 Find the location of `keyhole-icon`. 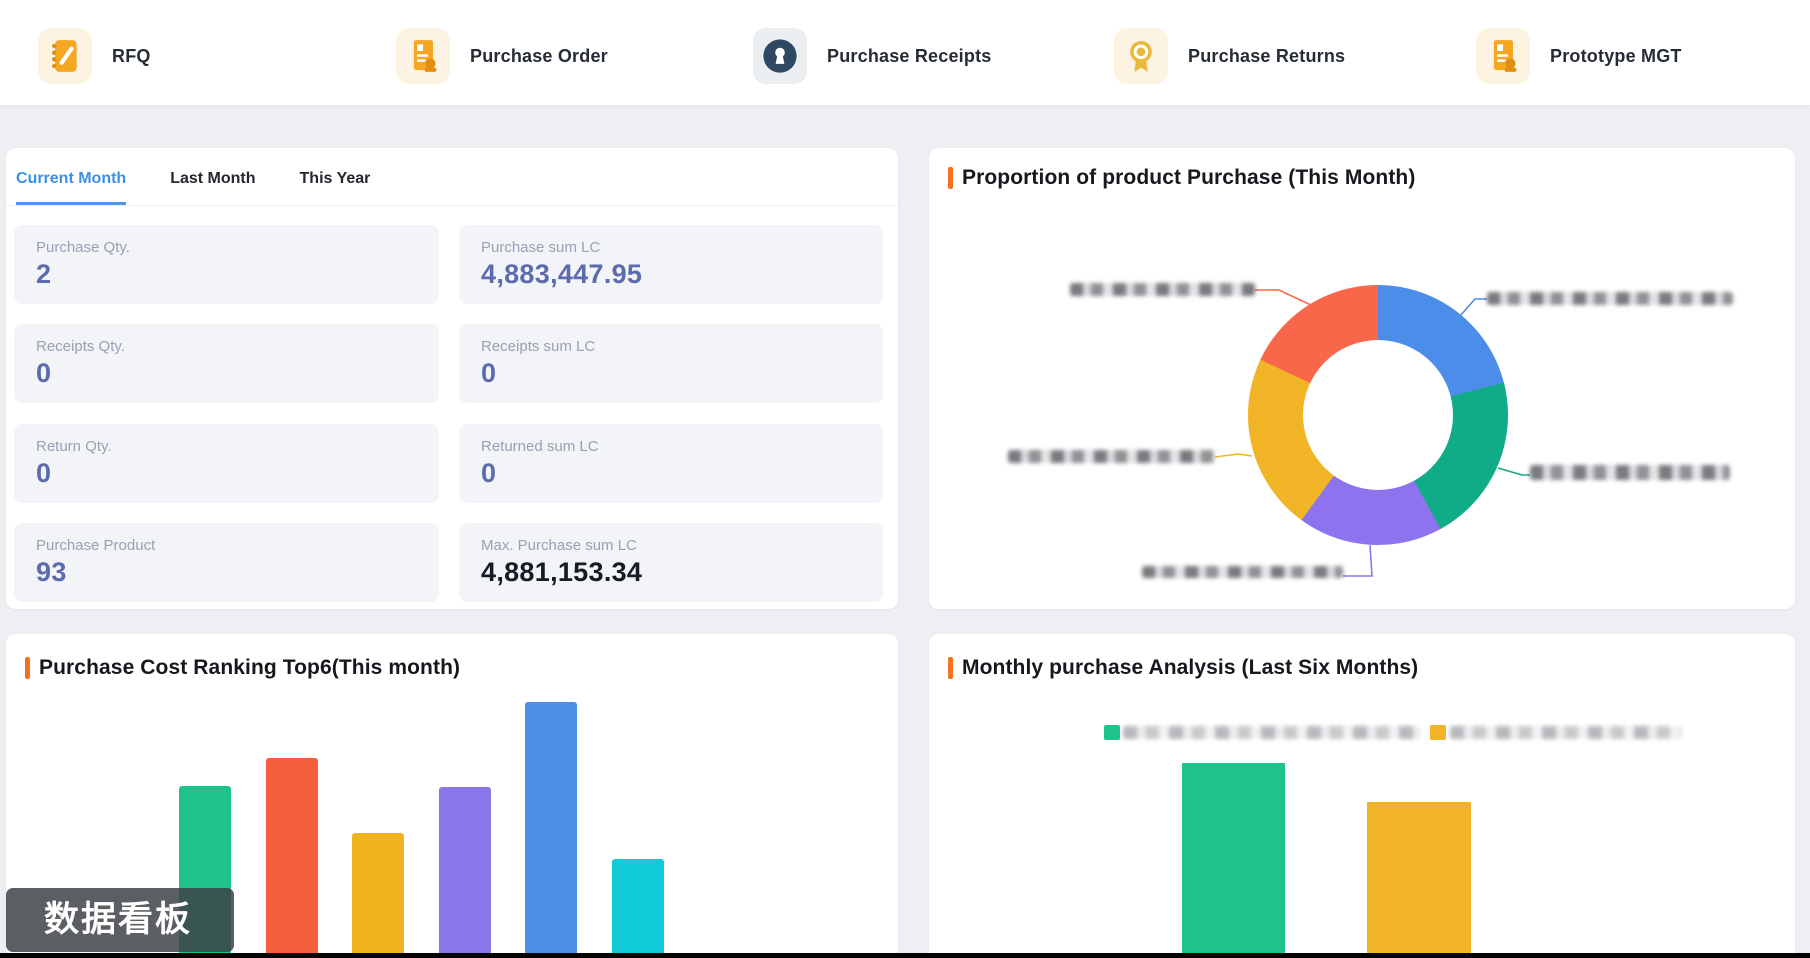

keyhole-icon is located at coordinates (780, 56).